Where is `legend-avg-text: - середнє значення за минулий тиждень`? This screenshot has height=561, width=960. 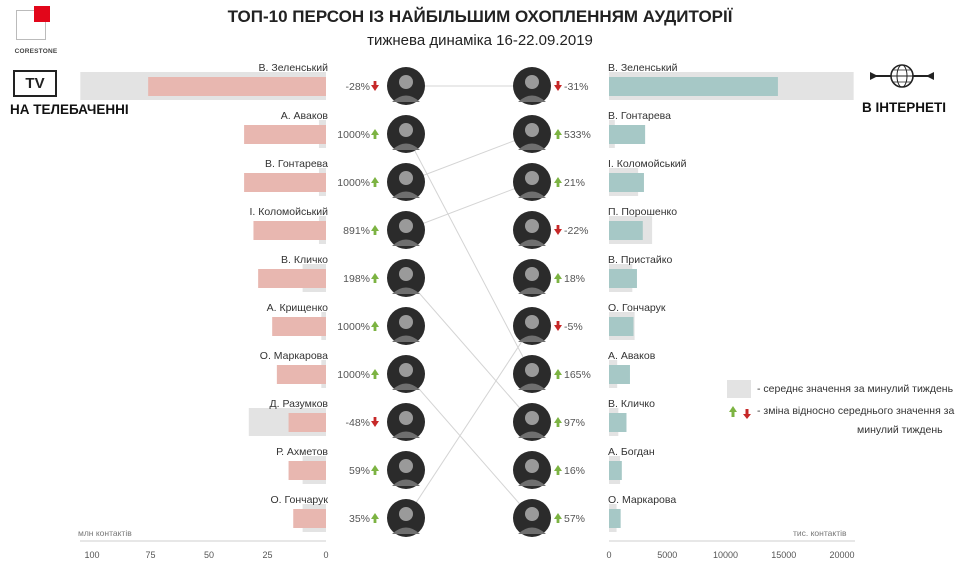 legend-avg-text: - середнє значення за минулий тиждень is located at coordinates (855, 389).